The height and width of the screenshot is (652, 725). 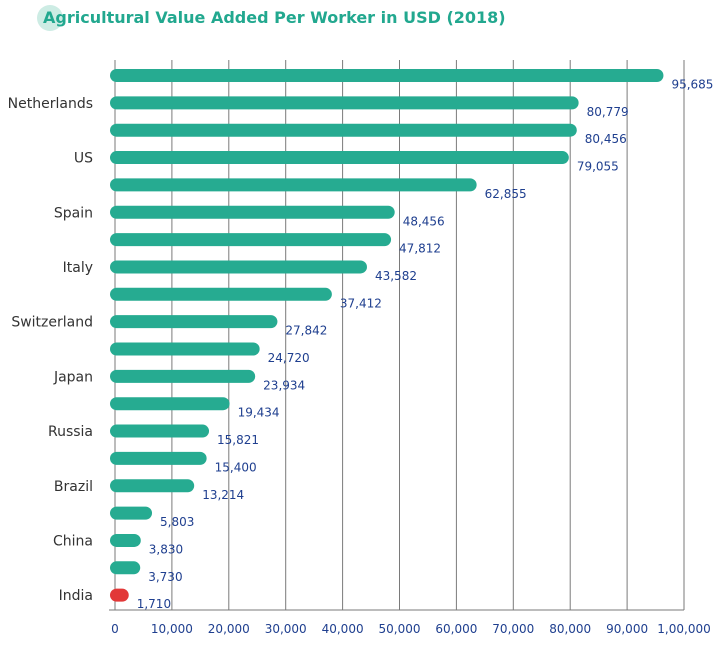 What do you see at coordinates (284, 385) in the screenshot?
I see `data-label: 23,934` at bounding box center [284, 385].